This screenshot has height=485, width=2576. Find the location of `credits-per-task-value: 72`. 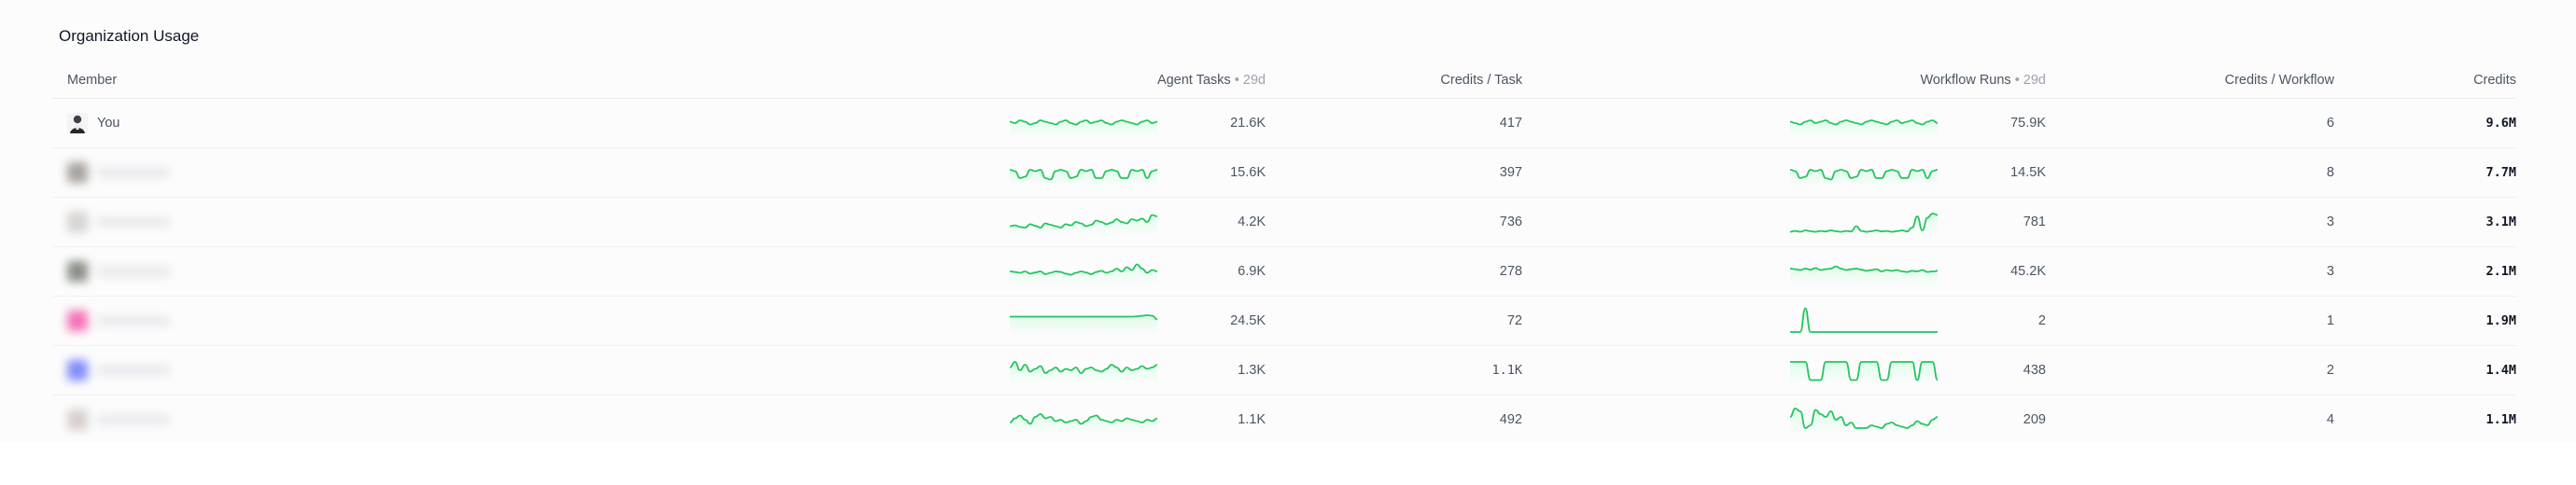

credits-per-task-value: 72 is located at coordinates (1514, 320).